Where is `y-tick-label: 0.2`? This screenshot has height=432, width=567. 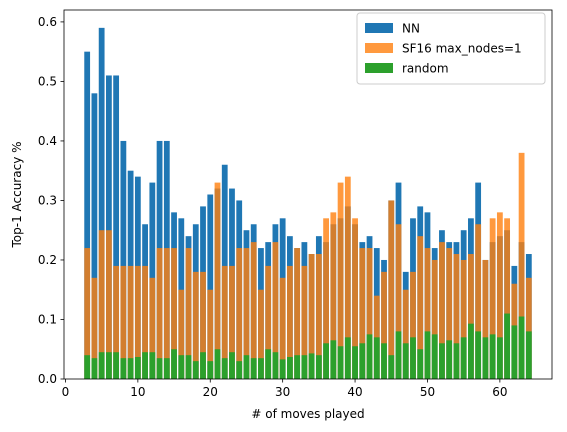
y-tick-label: 0.2 is located at coordinates (47, 260).